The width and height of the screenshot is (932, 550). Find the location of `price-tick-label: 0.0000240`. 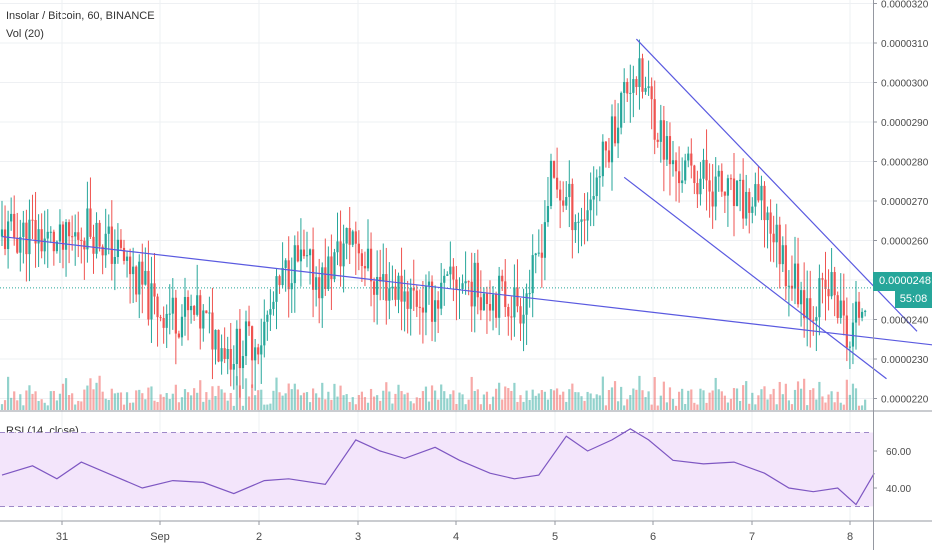

price-tick-label: 0.0000240 is located at coordinates (905, 321).